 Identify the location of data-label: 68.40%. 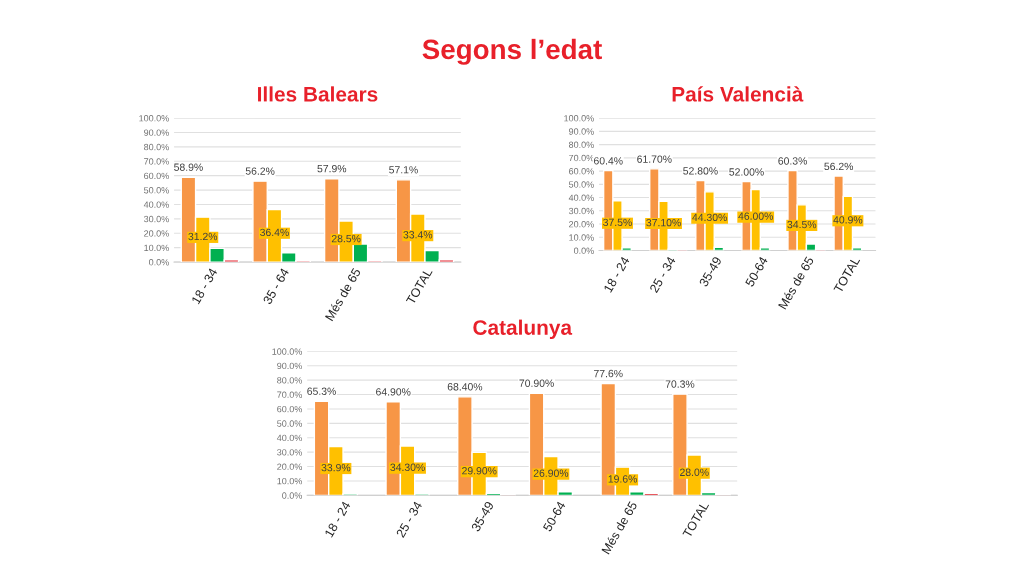
(465, 387).